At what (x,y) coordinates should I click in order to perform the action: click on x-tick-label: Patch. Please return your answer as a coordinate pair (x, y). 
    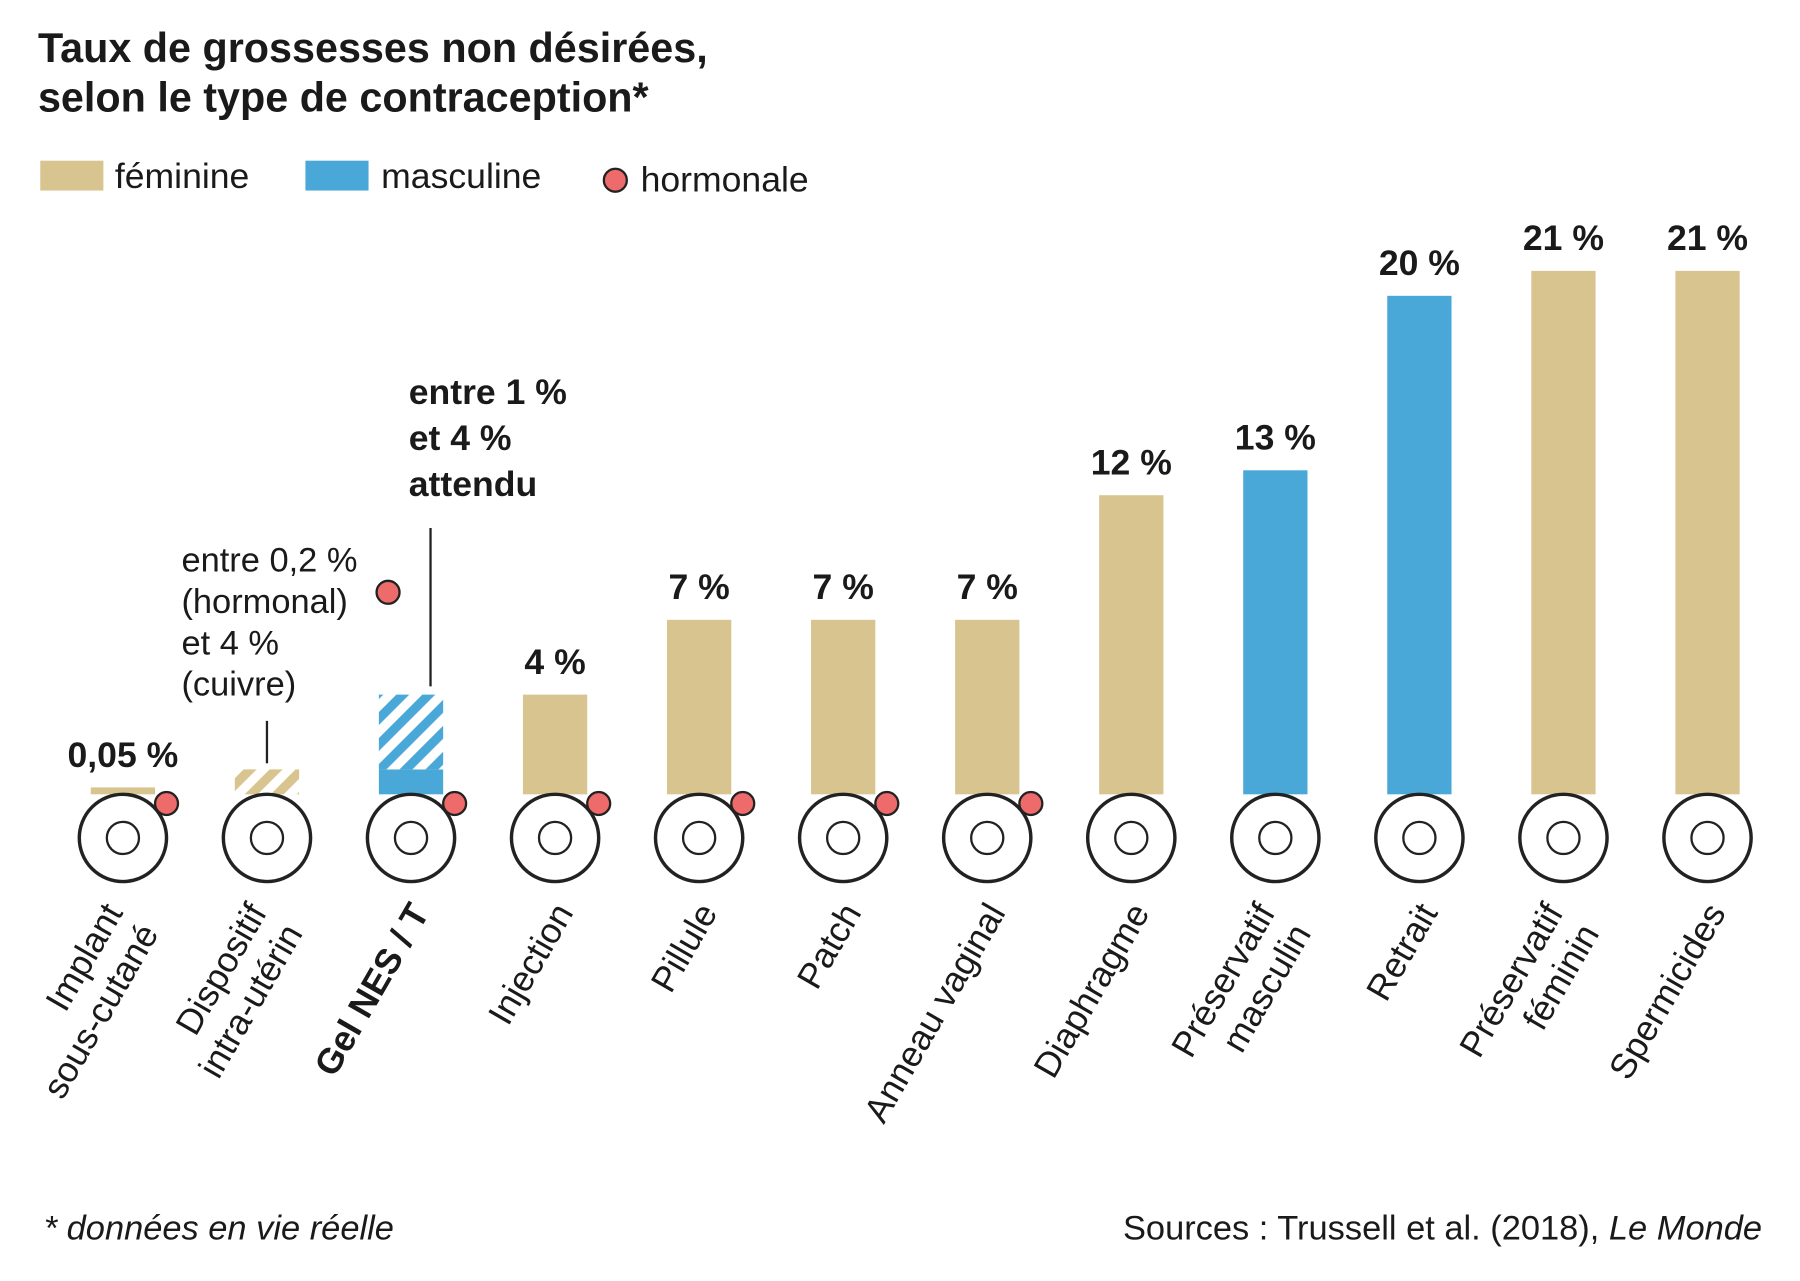
    Looking at the image, I should click on (829, 946).